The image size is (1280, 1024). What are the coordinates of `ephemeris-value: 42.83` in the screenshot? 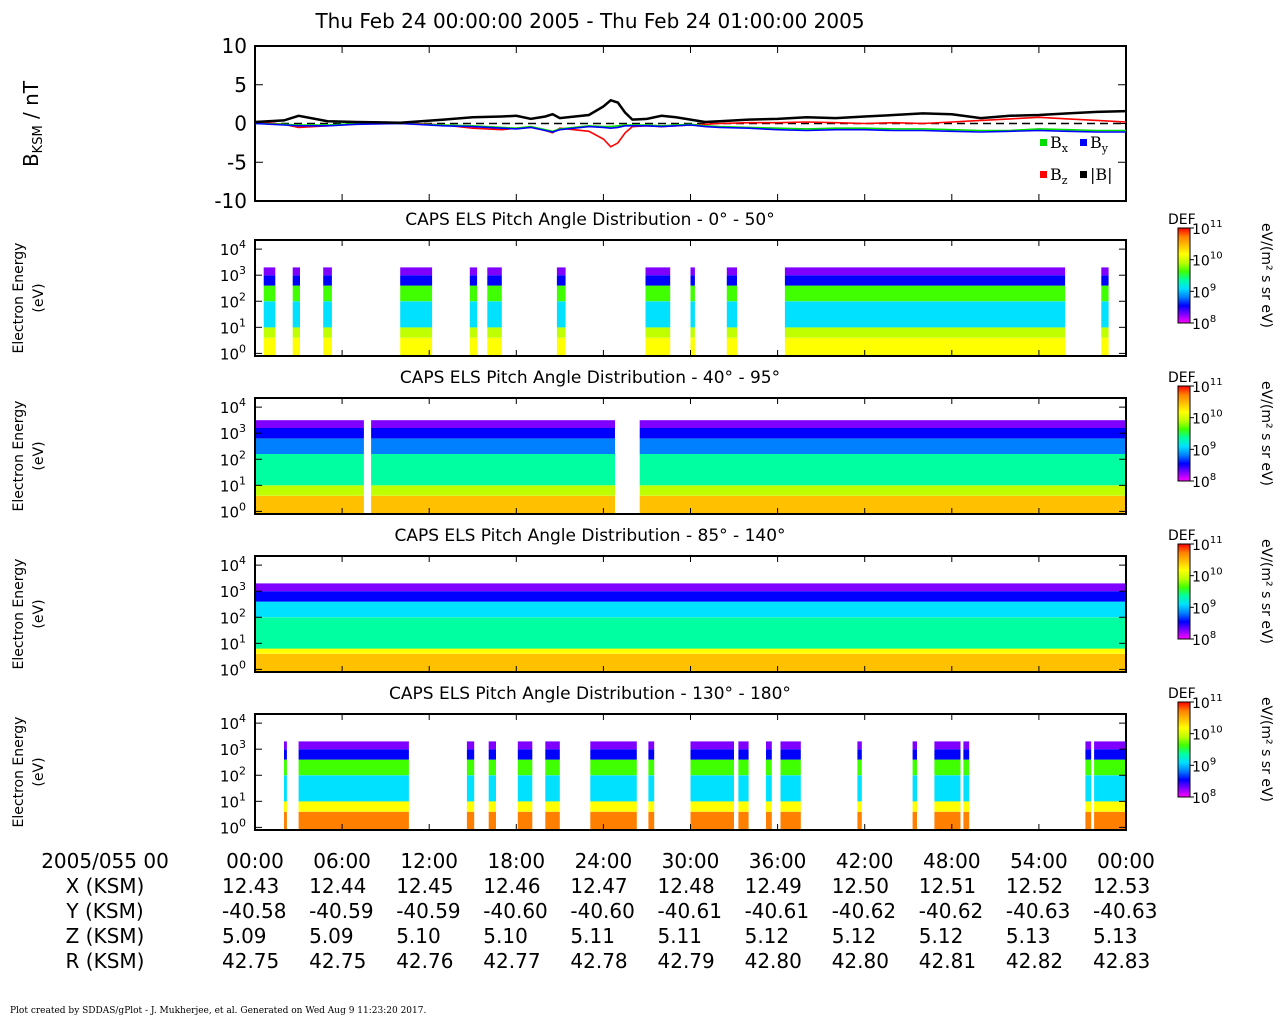 It's located at (1121, 961).